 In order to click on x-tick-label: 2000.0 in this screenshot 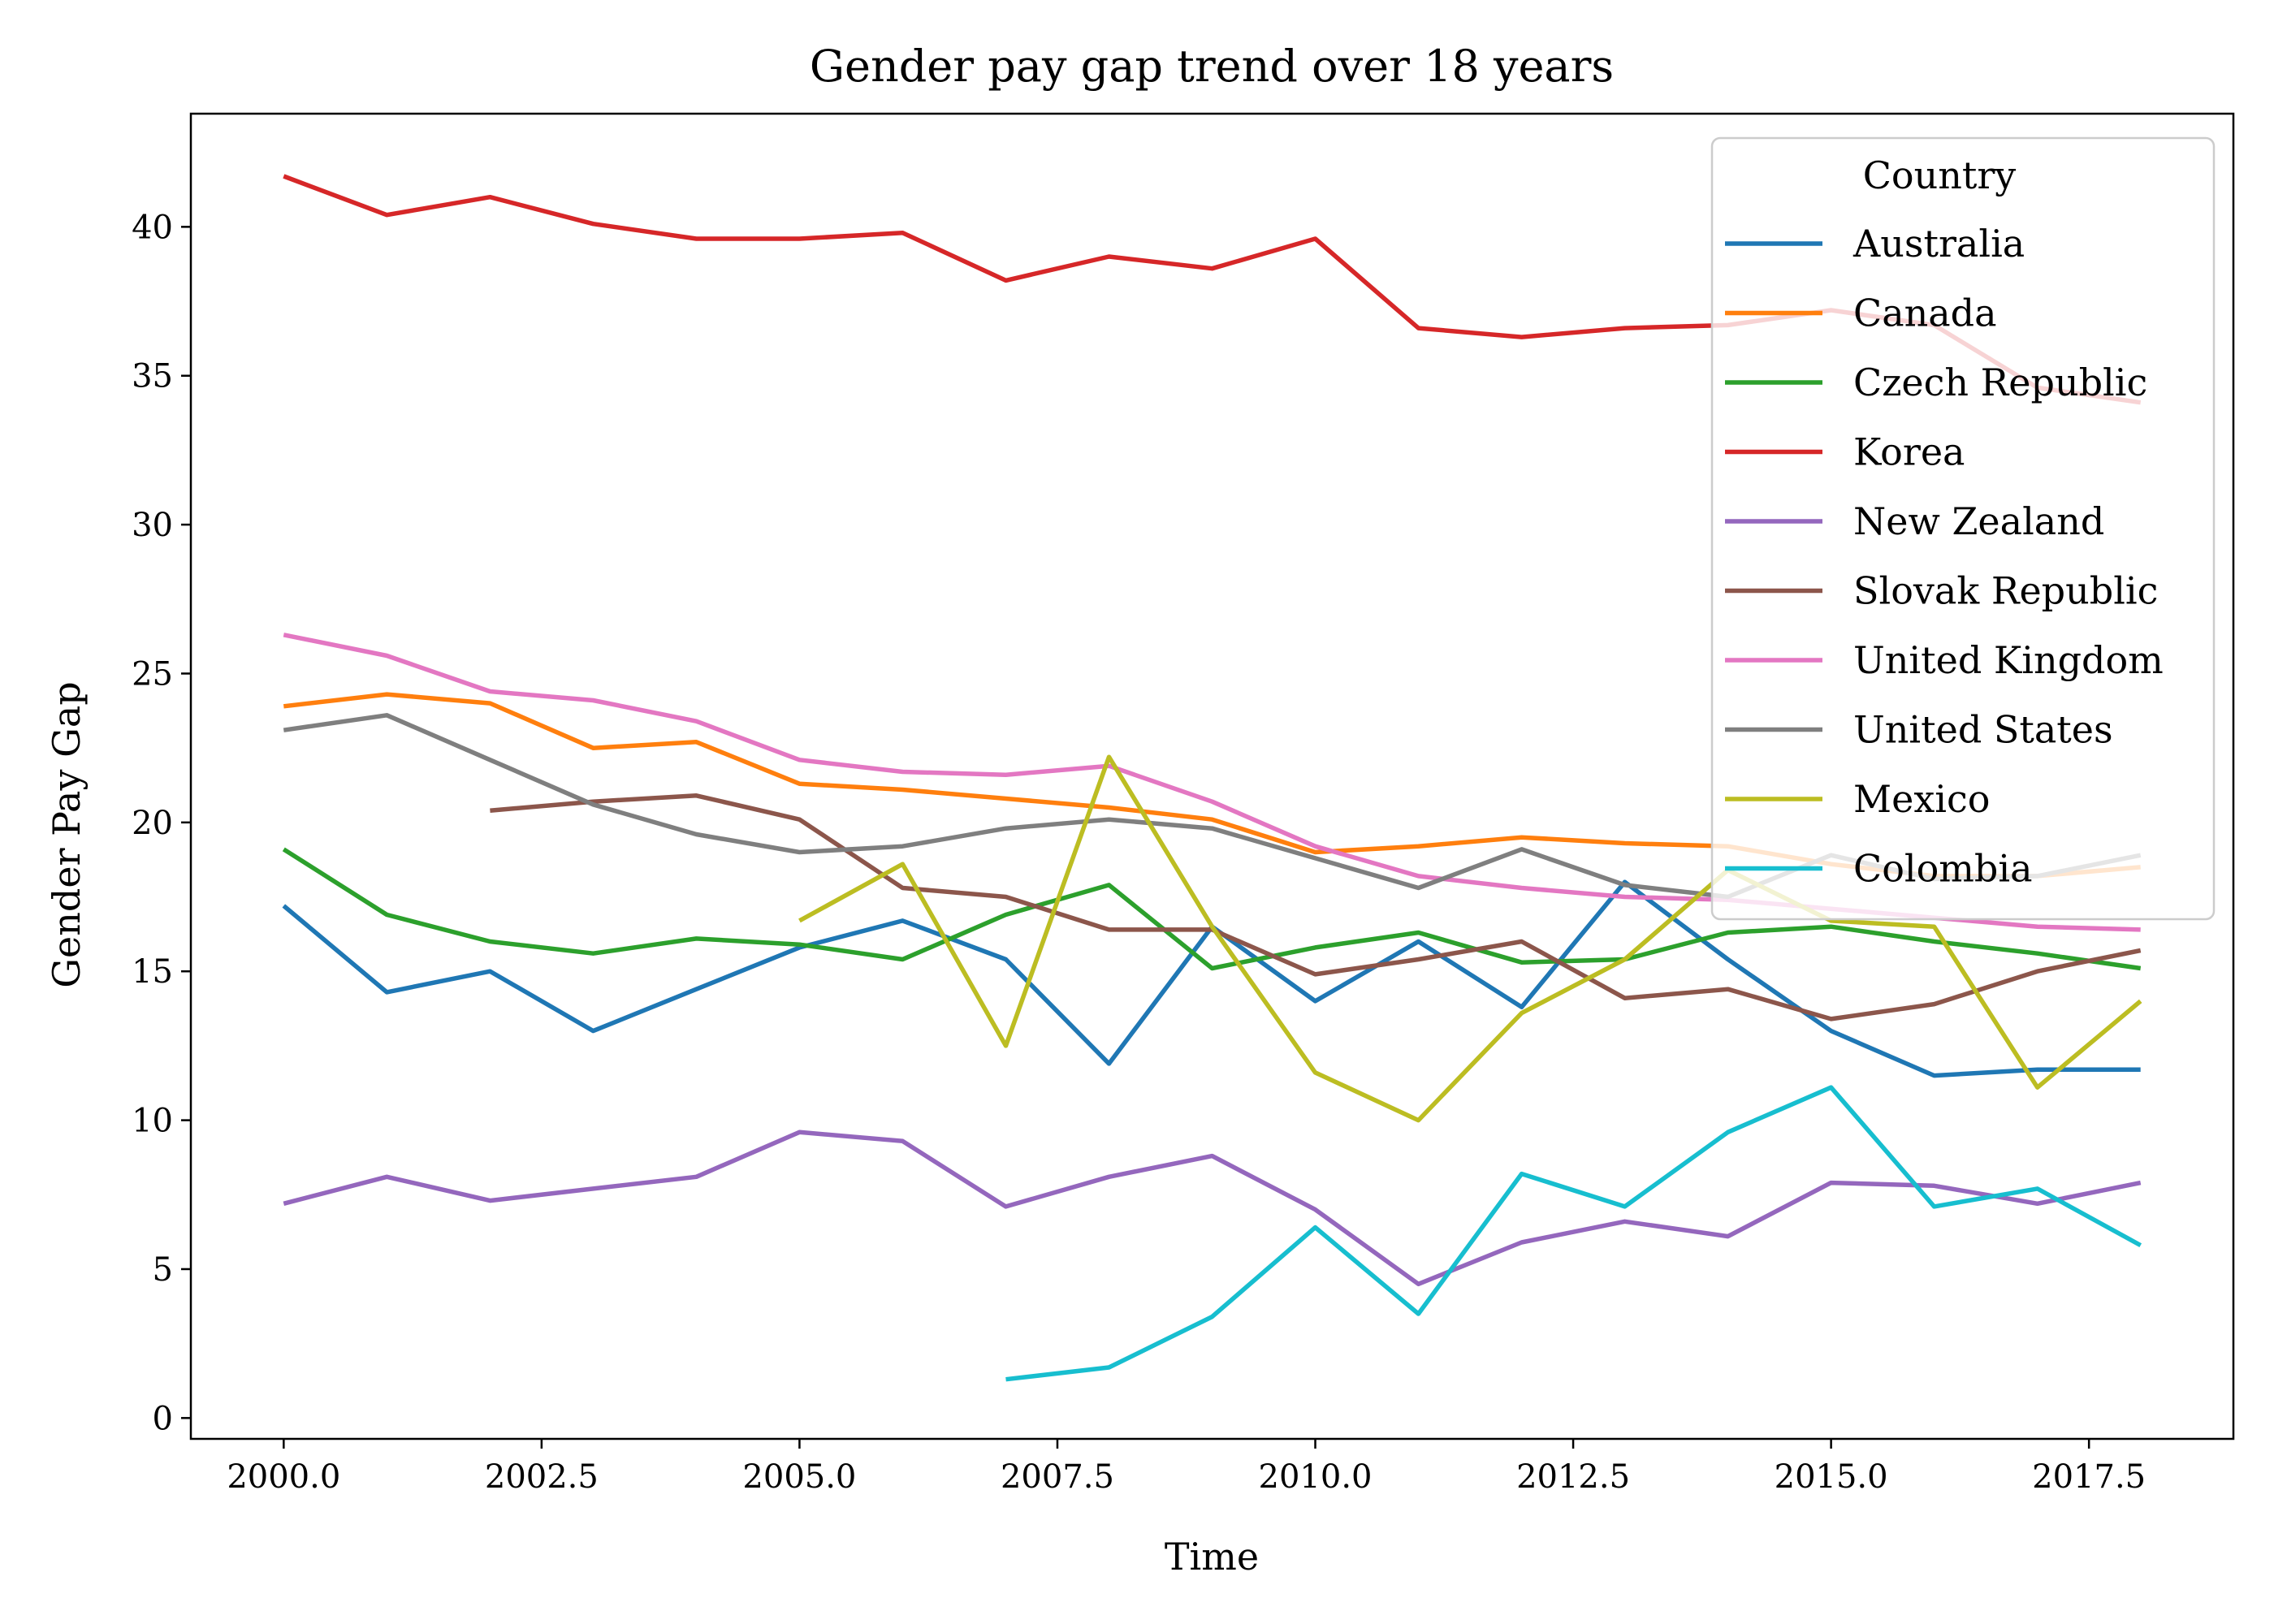, I will do `click(283, 1477)`.